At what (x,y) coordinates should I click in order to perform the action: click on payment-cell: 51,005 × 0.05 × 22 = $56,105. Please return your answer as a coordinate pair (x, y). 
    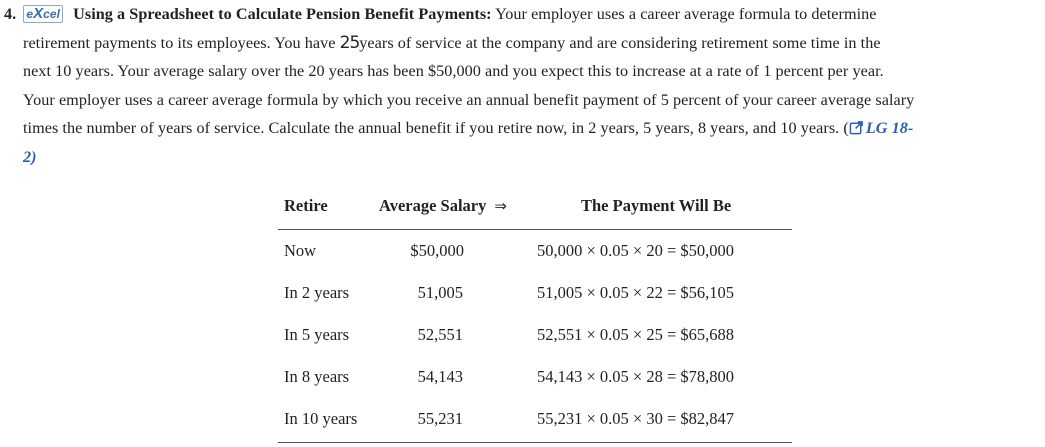
    Looking at the image, I should click on (636, 292).